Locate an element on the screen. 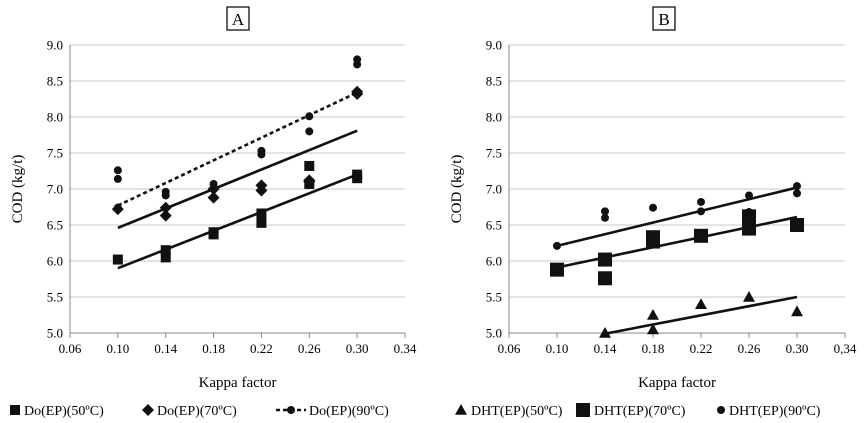 This screenshot has width=865, height=423. x-tick-label: 0.10 is located at coordinates (117, 348).